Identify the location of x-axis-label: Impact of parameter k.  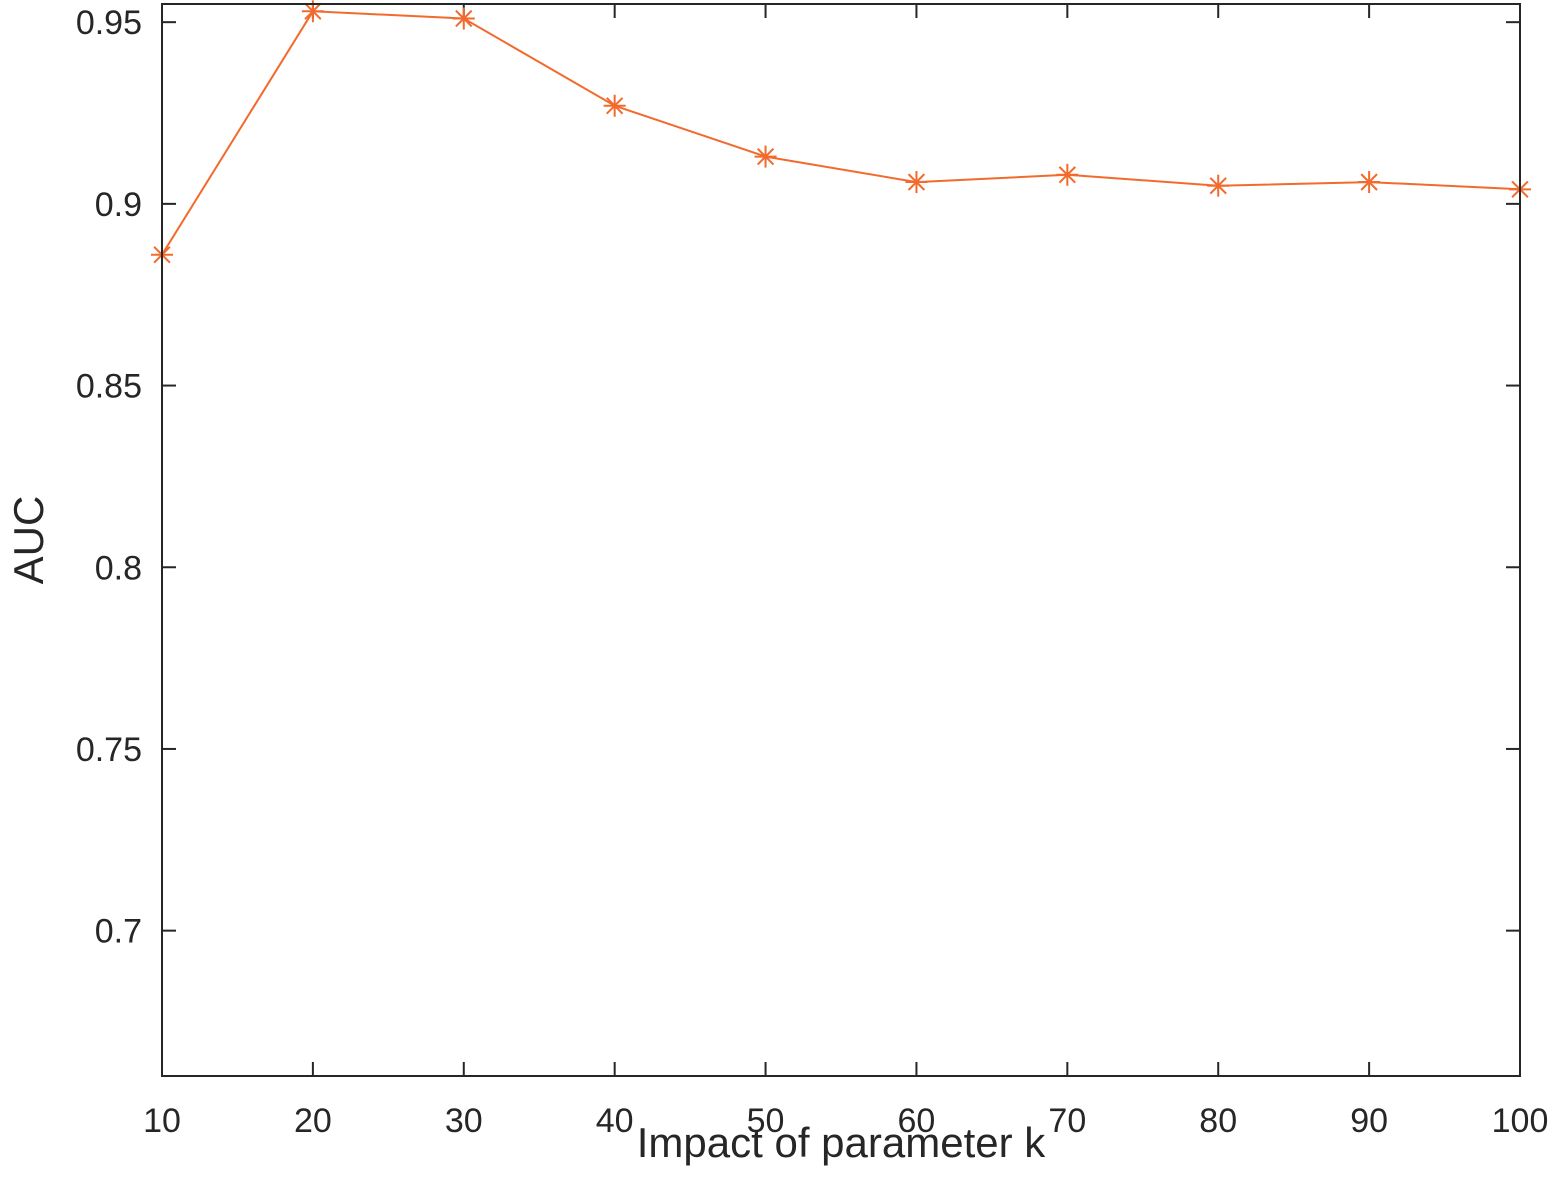
(841, 1142).